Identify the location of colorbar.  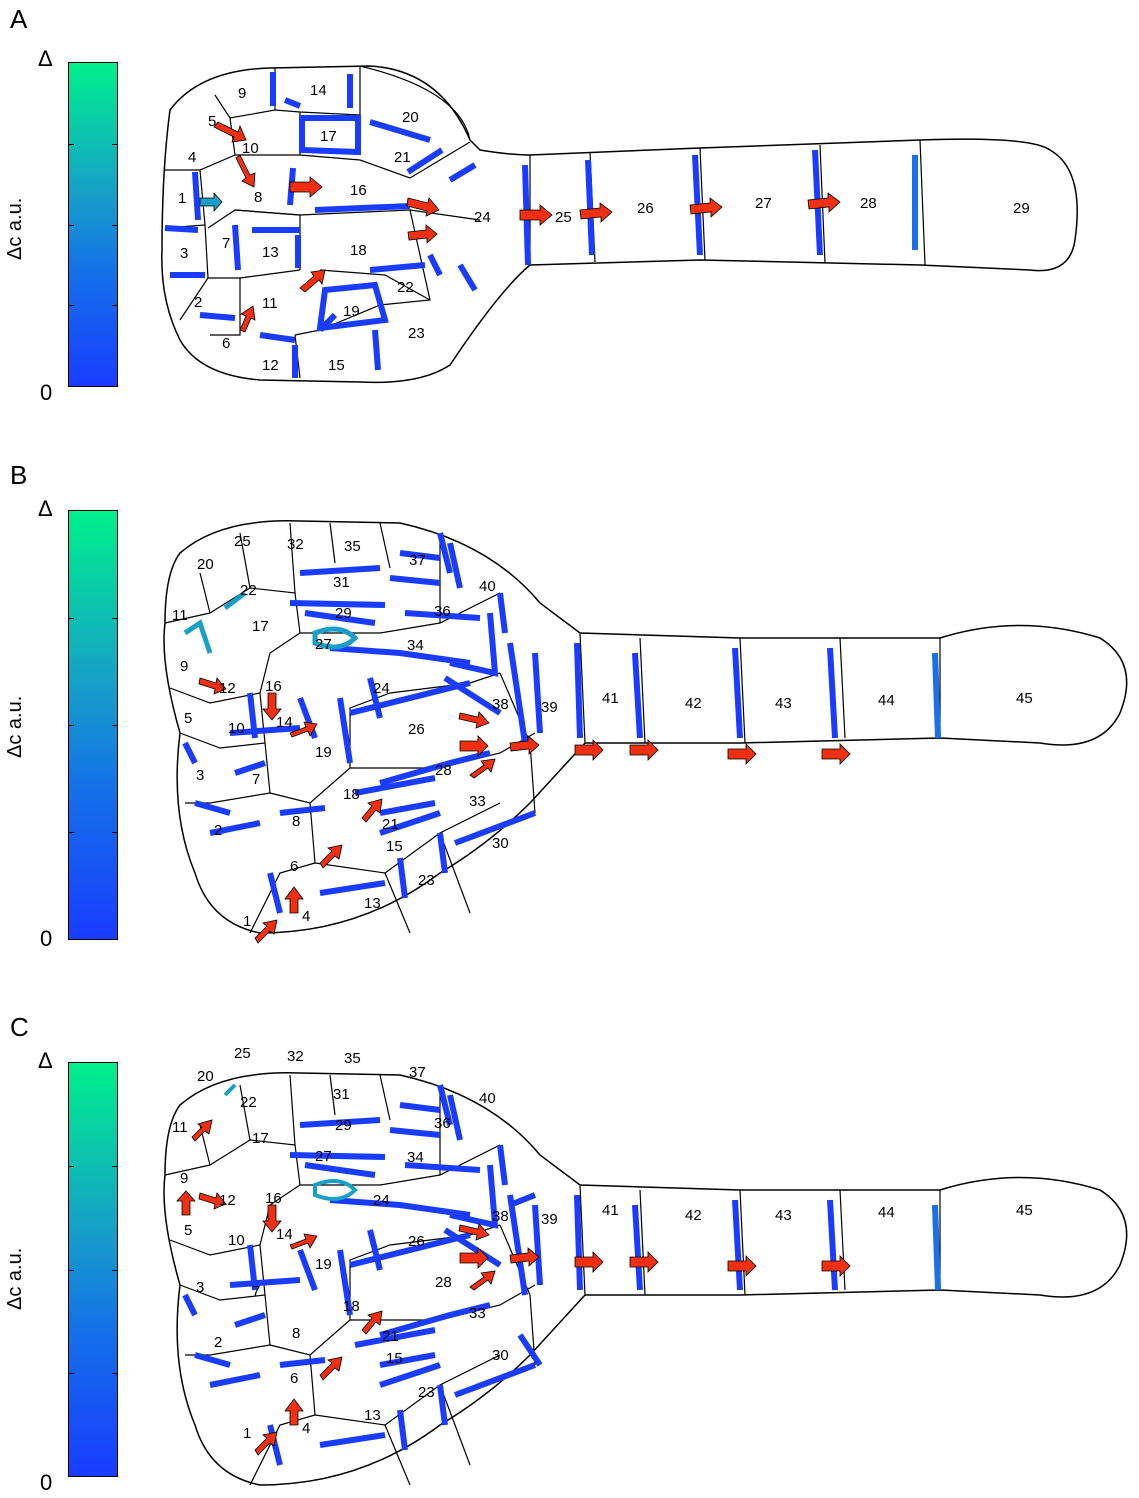
(93, 1269).